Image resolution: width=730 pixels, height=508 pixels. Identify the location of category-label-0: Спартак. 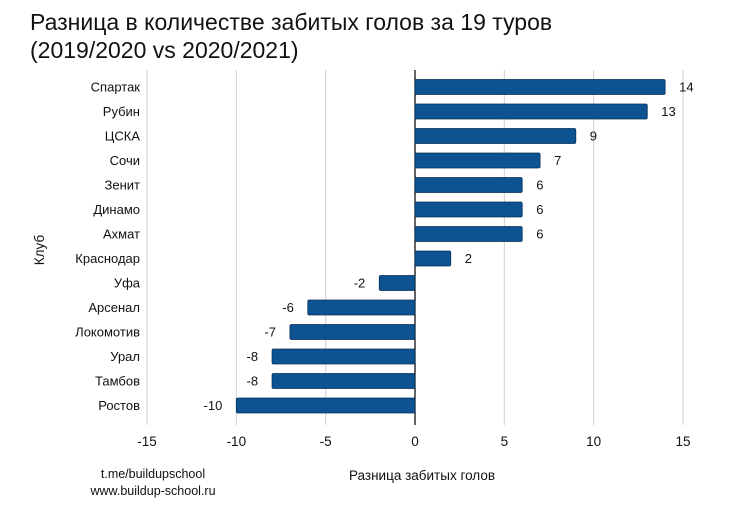
(116, 87).